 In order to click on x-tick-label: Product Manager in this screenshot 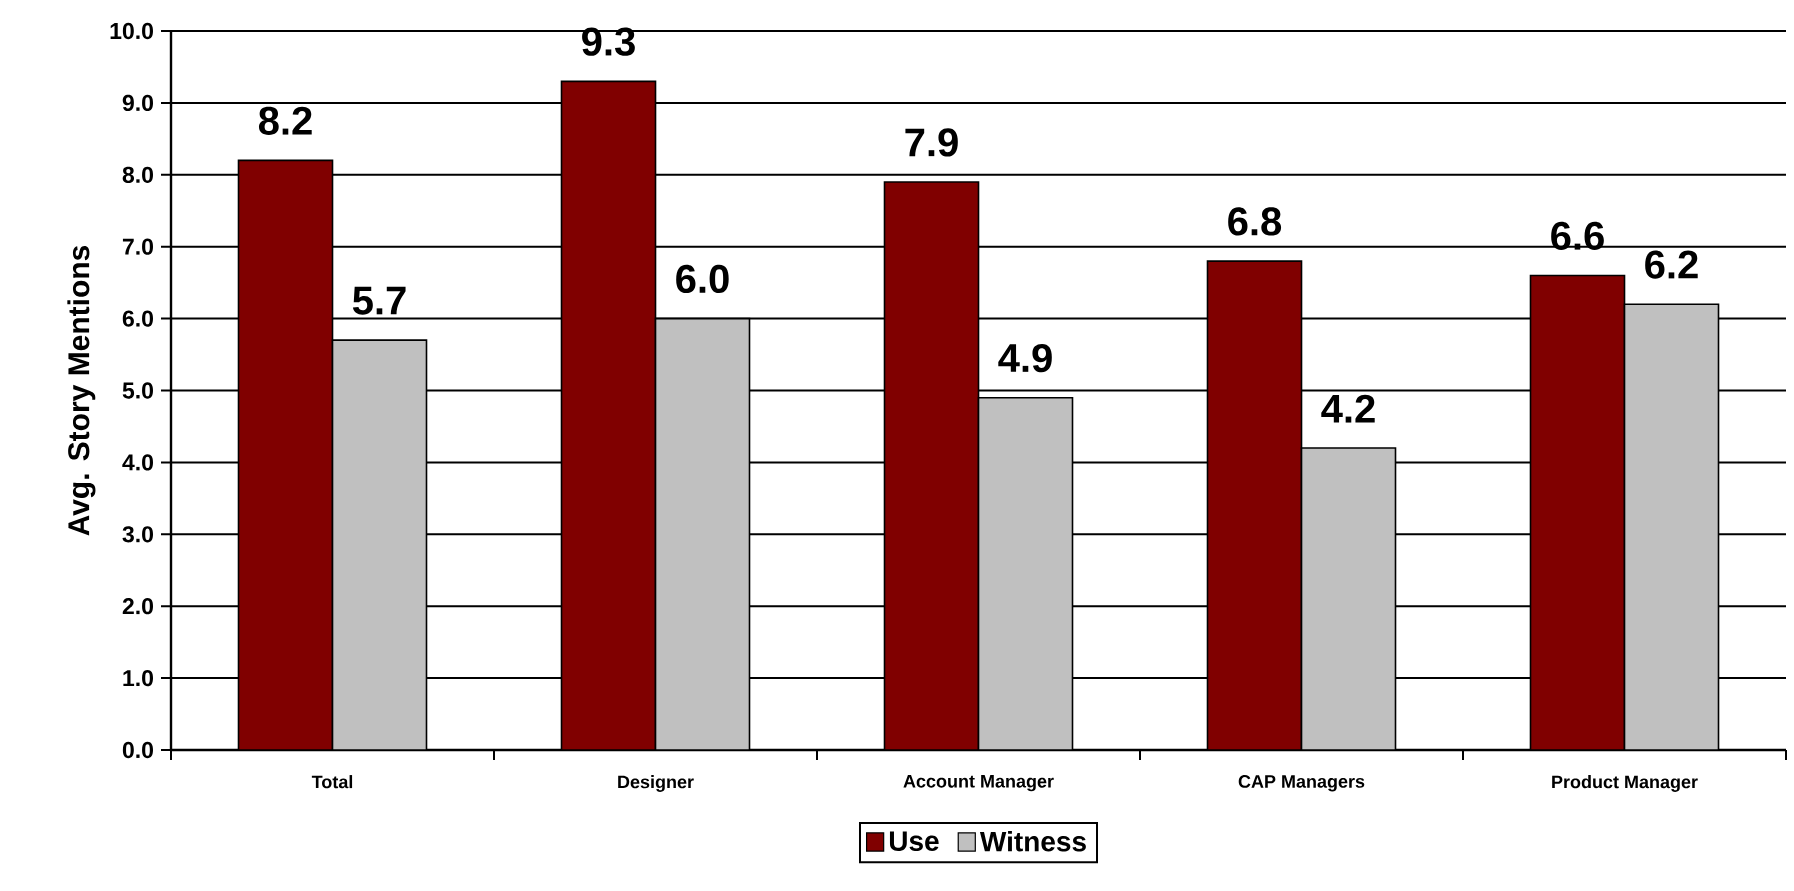, I will do `click(1625, 783)`.